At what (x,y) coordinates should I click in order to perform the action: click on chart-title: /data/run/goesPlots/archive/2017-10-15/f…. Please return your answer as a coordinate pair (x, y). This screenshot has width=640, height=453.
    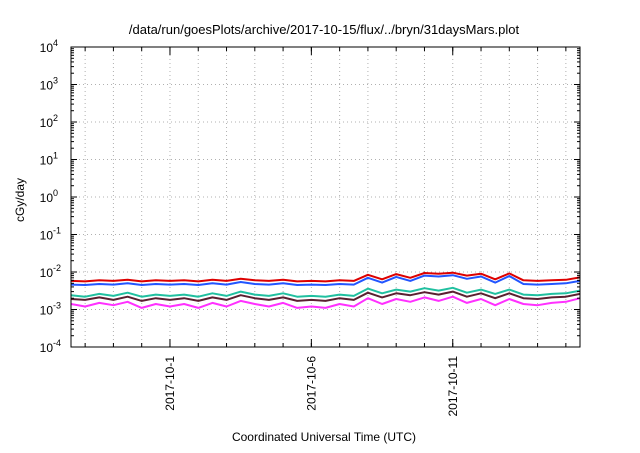
    Looking at the image, I should click on (324, 29).